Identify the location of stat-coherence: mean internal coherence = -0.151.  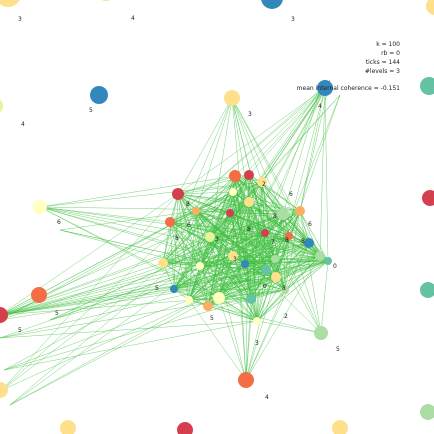
(349, 88).